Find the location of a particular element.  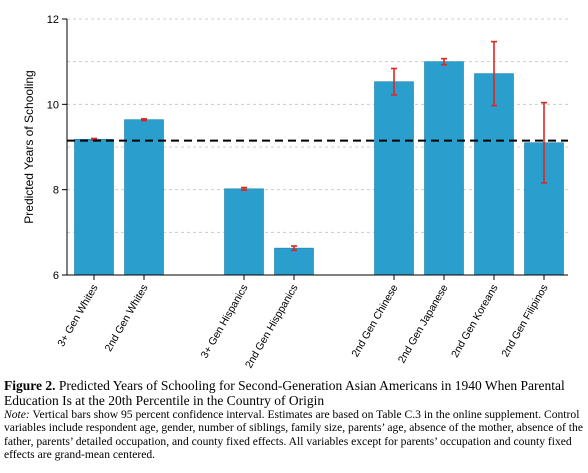

x-tick-label: 2nd Gen Koreans is located at coordinates (475, 321).